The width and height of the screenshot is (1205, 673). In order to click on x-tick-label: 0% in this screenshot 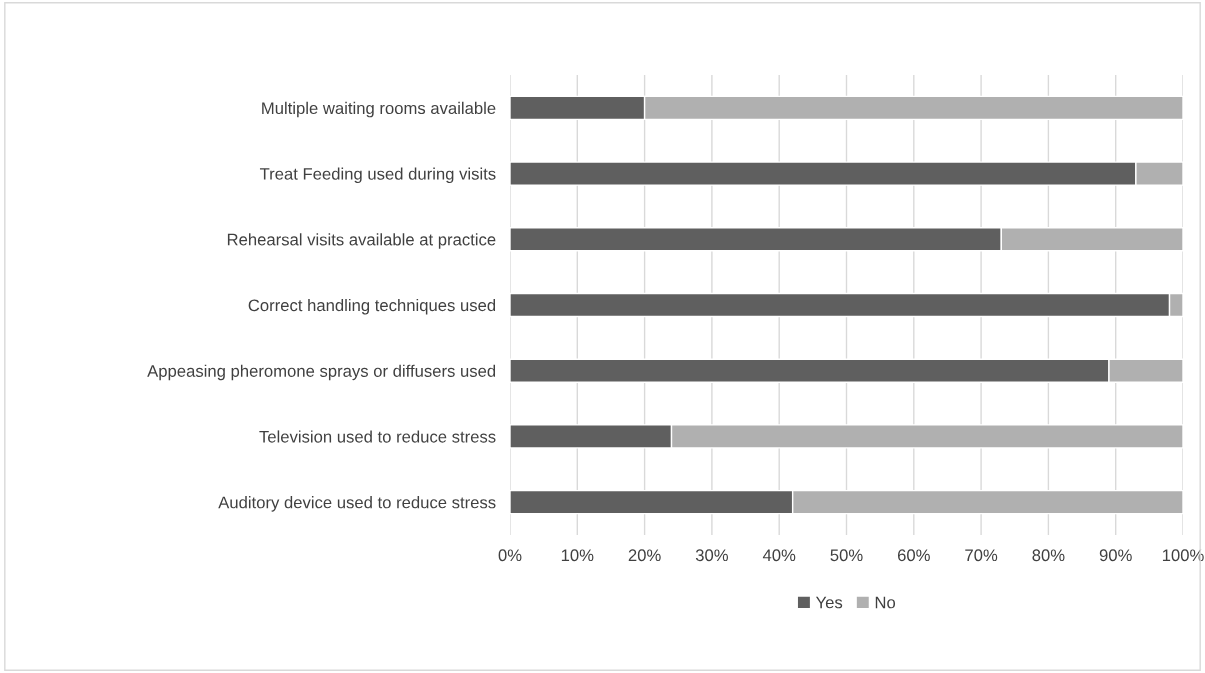, I will do `click(510, 555)`.